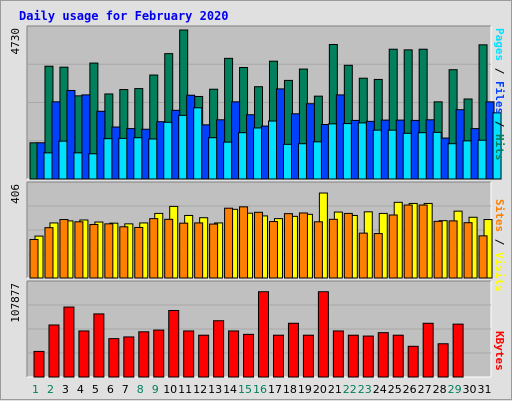  Describe the element at coordinates (155, 389) in the screenshot. I see `x-tick-day-9: 9` at that location.